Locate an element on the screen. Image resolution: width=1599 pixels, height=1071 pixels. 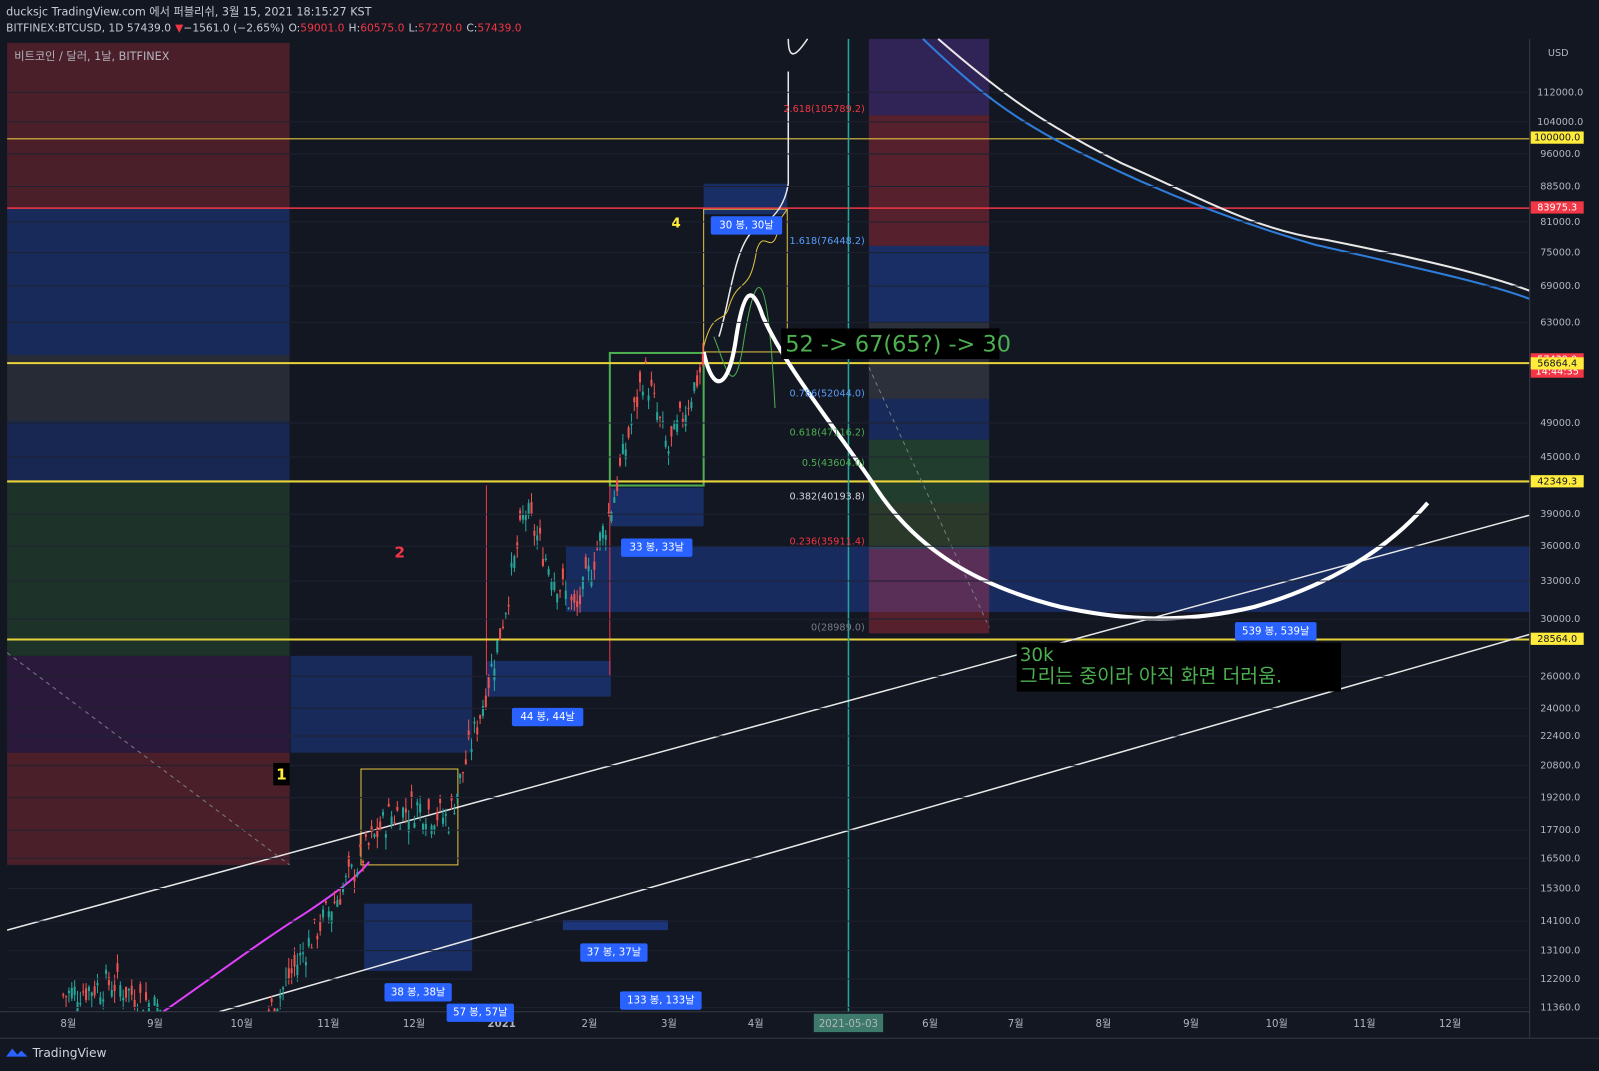
wave-label: 2 is located at coordinates (399, 552).